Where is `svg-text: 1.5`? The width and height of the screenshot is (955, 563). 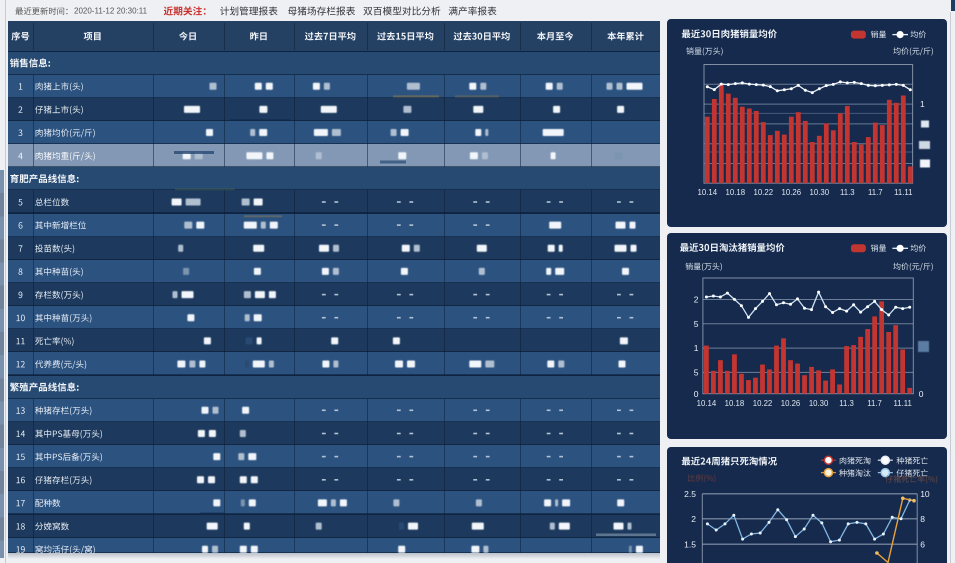 svg-text: 1.5 is located at coordinates (690, 544).